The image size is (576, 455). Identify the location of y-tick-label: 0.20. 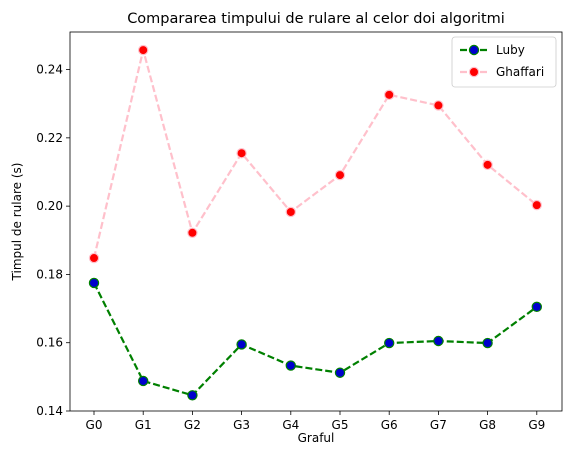
(49, 206).